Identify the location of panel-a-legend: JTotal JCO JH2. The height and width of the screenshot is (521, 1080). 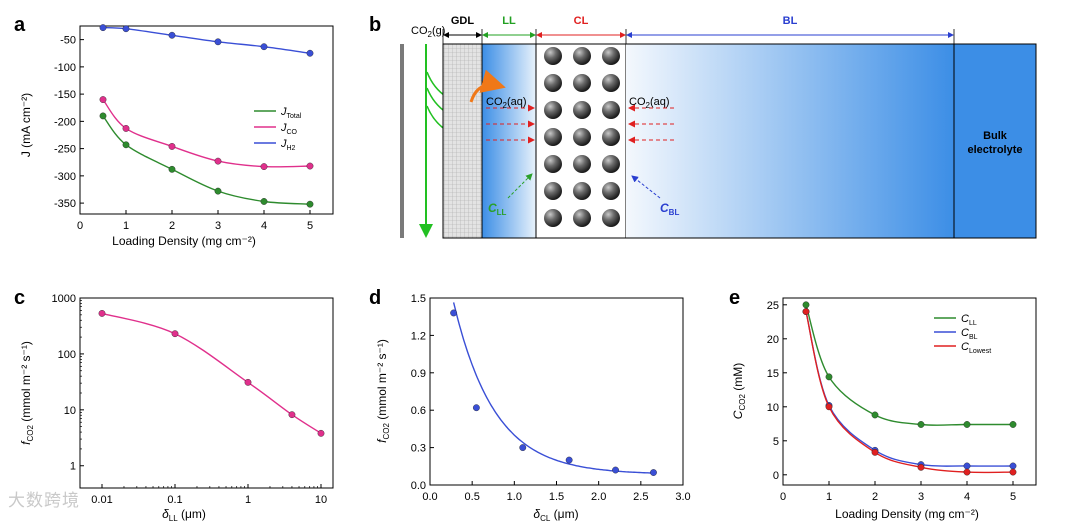
(278, 129).